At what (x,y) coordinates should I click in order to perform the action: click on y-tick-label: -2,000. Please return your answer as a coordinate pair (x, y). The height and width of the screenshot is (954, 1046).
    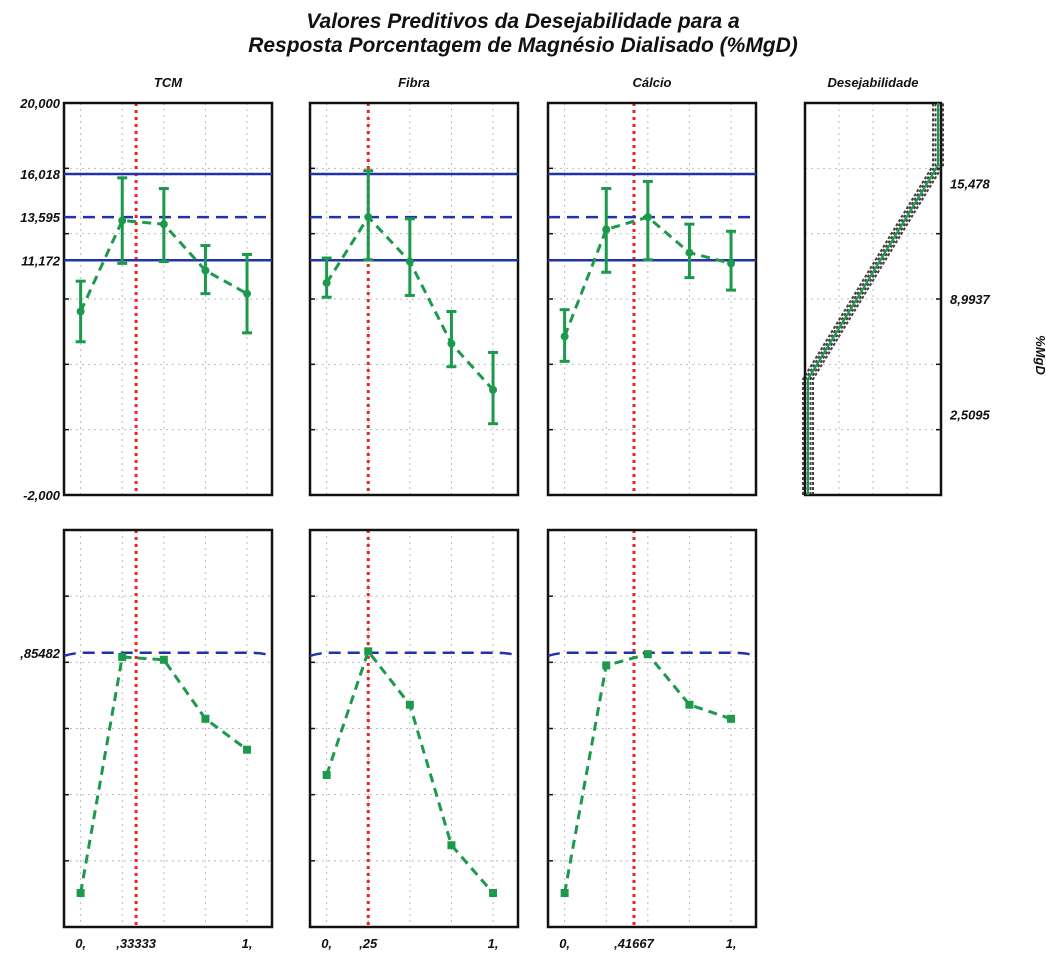
    Looking at the image, I should click on (42, 495).